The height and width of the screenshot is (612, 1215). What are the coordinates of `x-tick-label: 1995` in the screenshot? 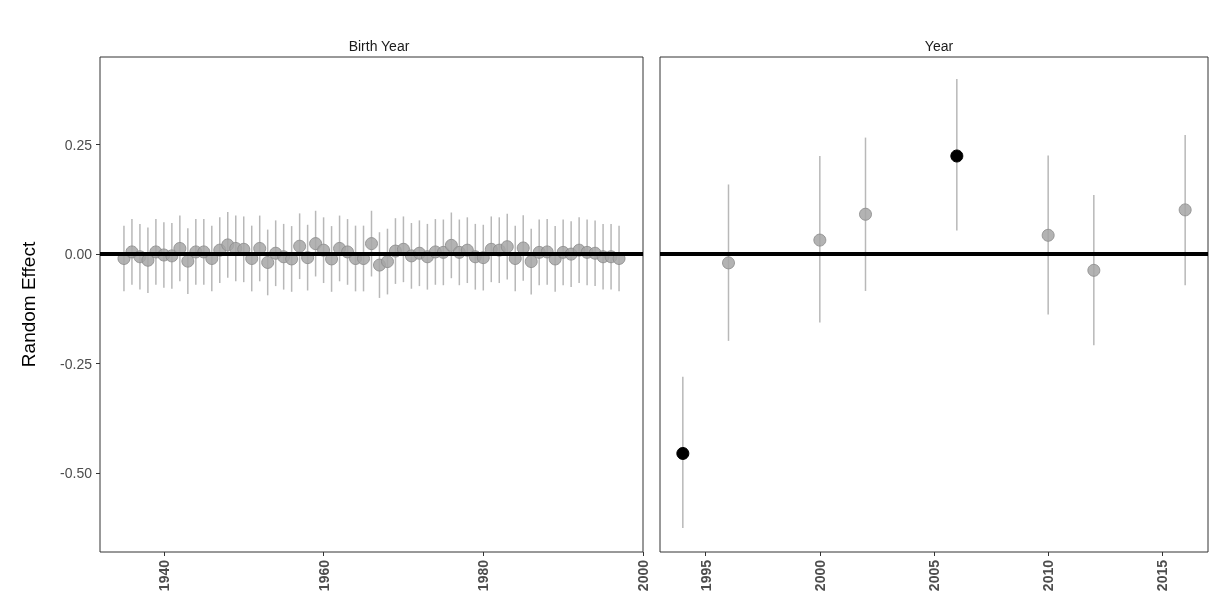 It's located at (705, 575).